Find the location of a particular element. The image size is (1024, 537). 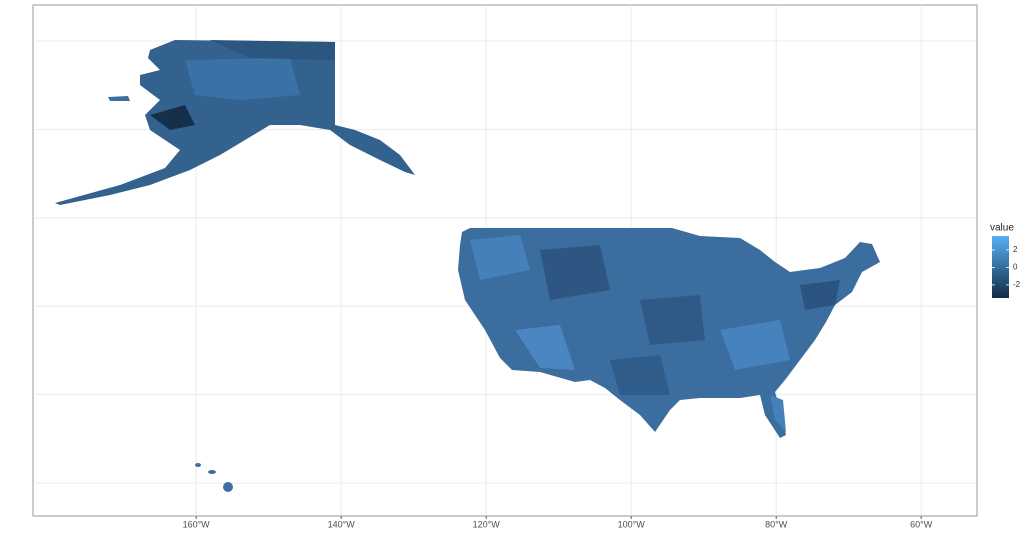

x-tick-label: 140°W is located at coordinates (342, 524).